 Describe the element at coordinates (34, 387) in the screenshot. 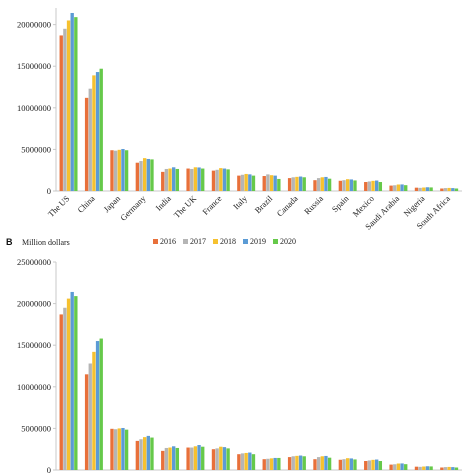

I see `y-tick-label: 10000000` at that location.